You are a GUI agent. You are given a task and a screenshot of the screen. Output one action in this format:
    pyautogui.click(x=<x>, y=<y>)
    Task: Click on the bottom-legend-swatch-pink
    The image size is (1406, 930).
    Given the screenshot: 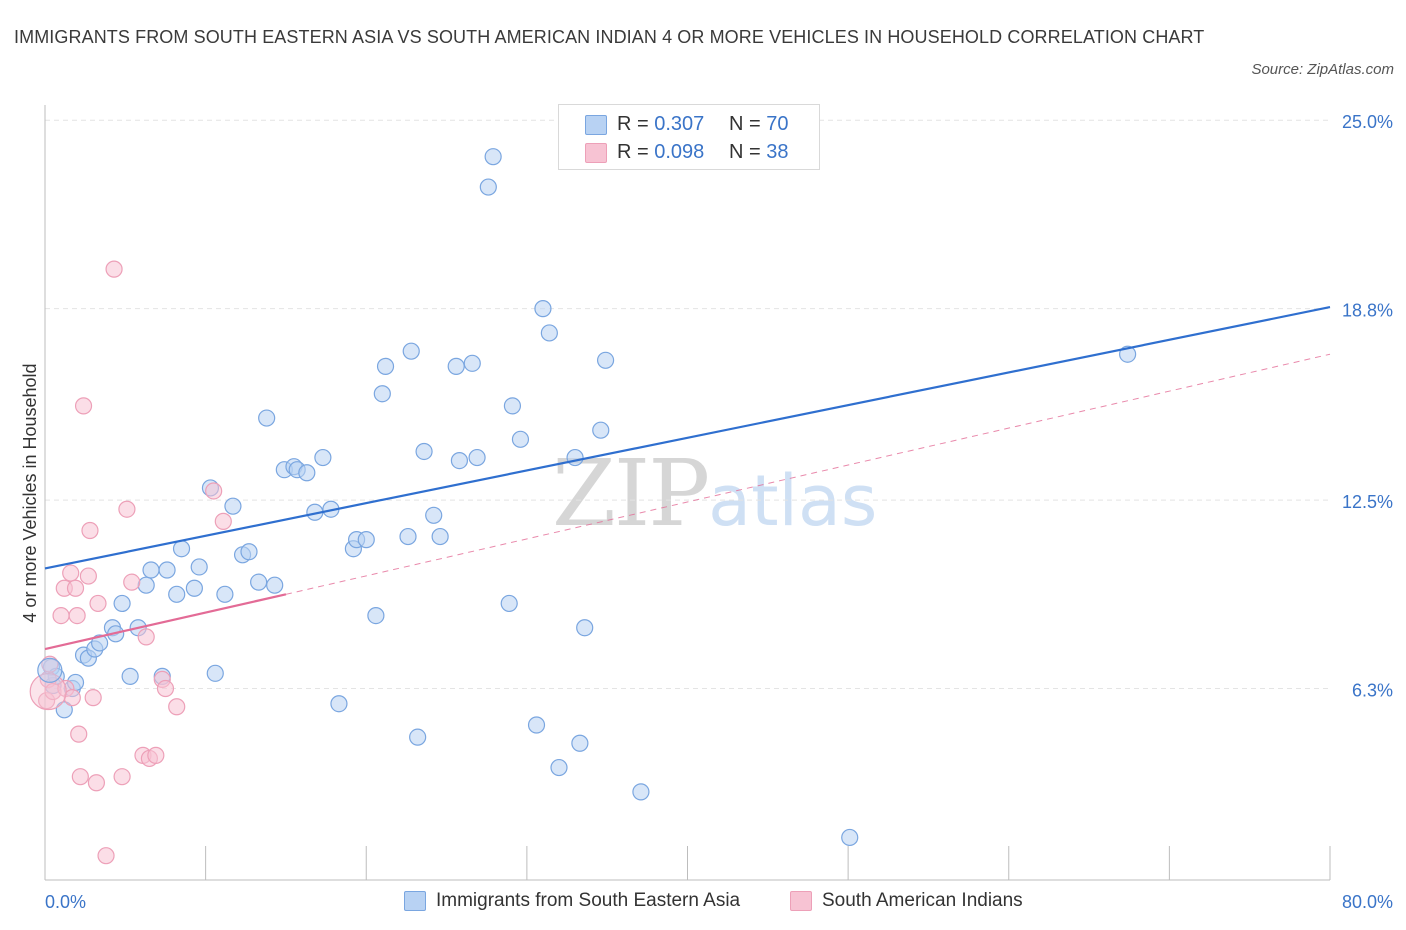 What is the action you would take?
    pyautogui.click(x=801, y=901)
    